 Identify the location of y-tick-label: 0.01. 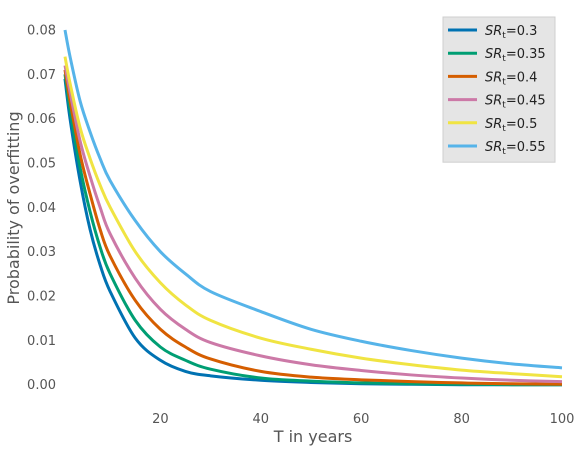
(41, 341).